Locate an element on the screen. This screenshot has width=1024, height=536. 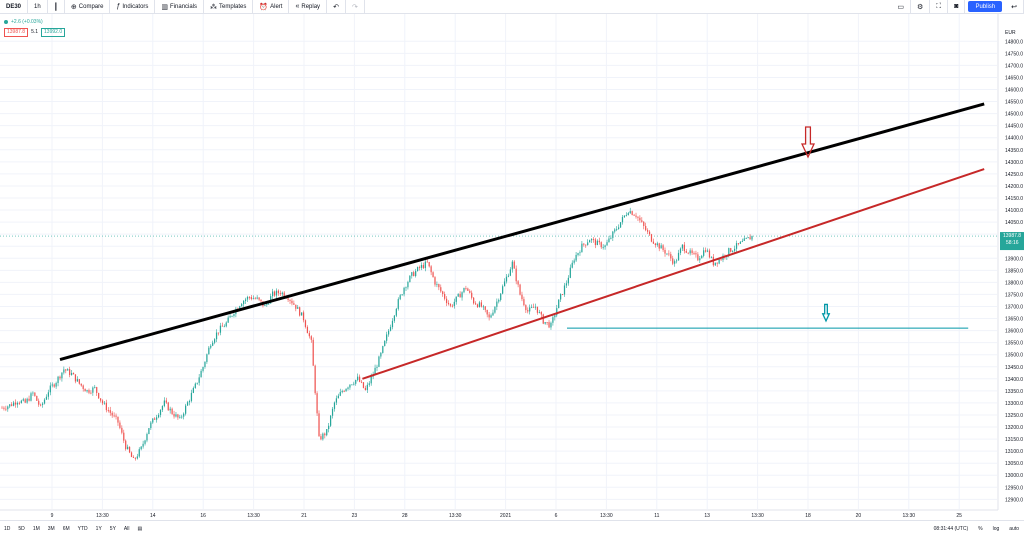
range-6m-button: 6M is located at coordinates (66, 528).